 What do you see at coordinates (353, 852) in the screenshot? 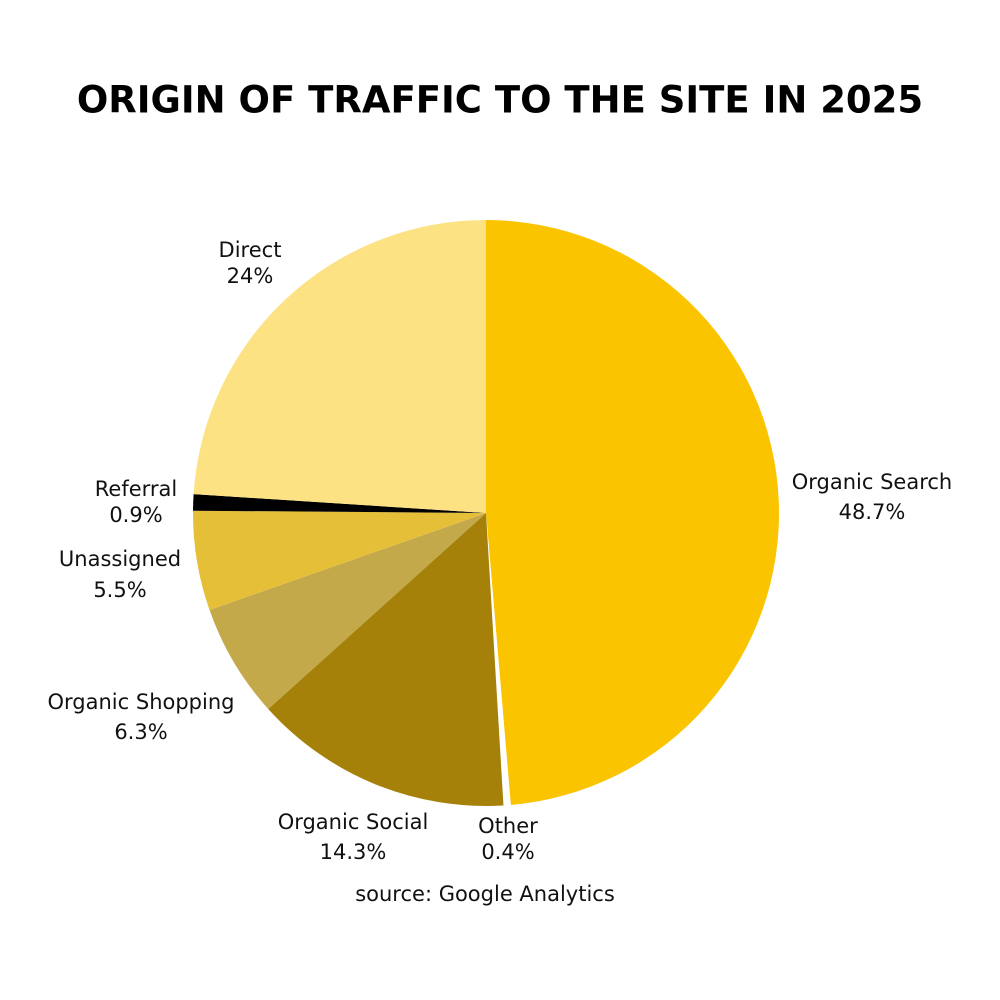
I see `slice-value-label: 14.3%` at bounding box center [353, 852].